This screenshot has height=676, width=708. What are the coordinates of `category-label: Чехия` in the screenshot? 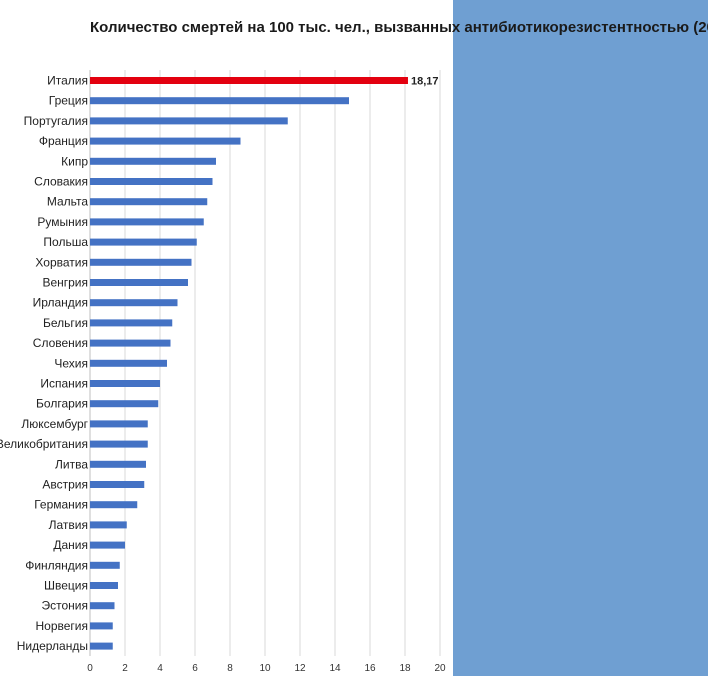 It's located at (71, 363).